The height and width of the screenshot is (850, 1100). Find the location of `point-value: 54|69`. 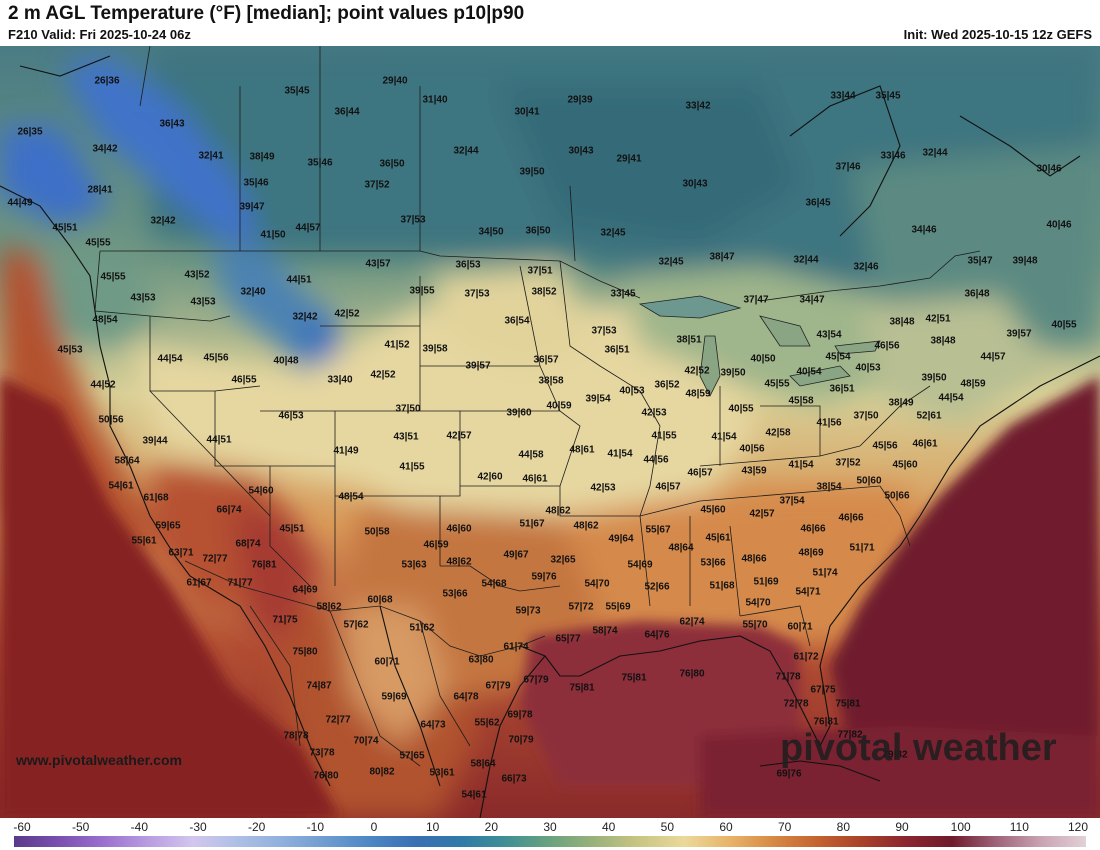

point-value: 54|69 is located at coordinates (640, 565).